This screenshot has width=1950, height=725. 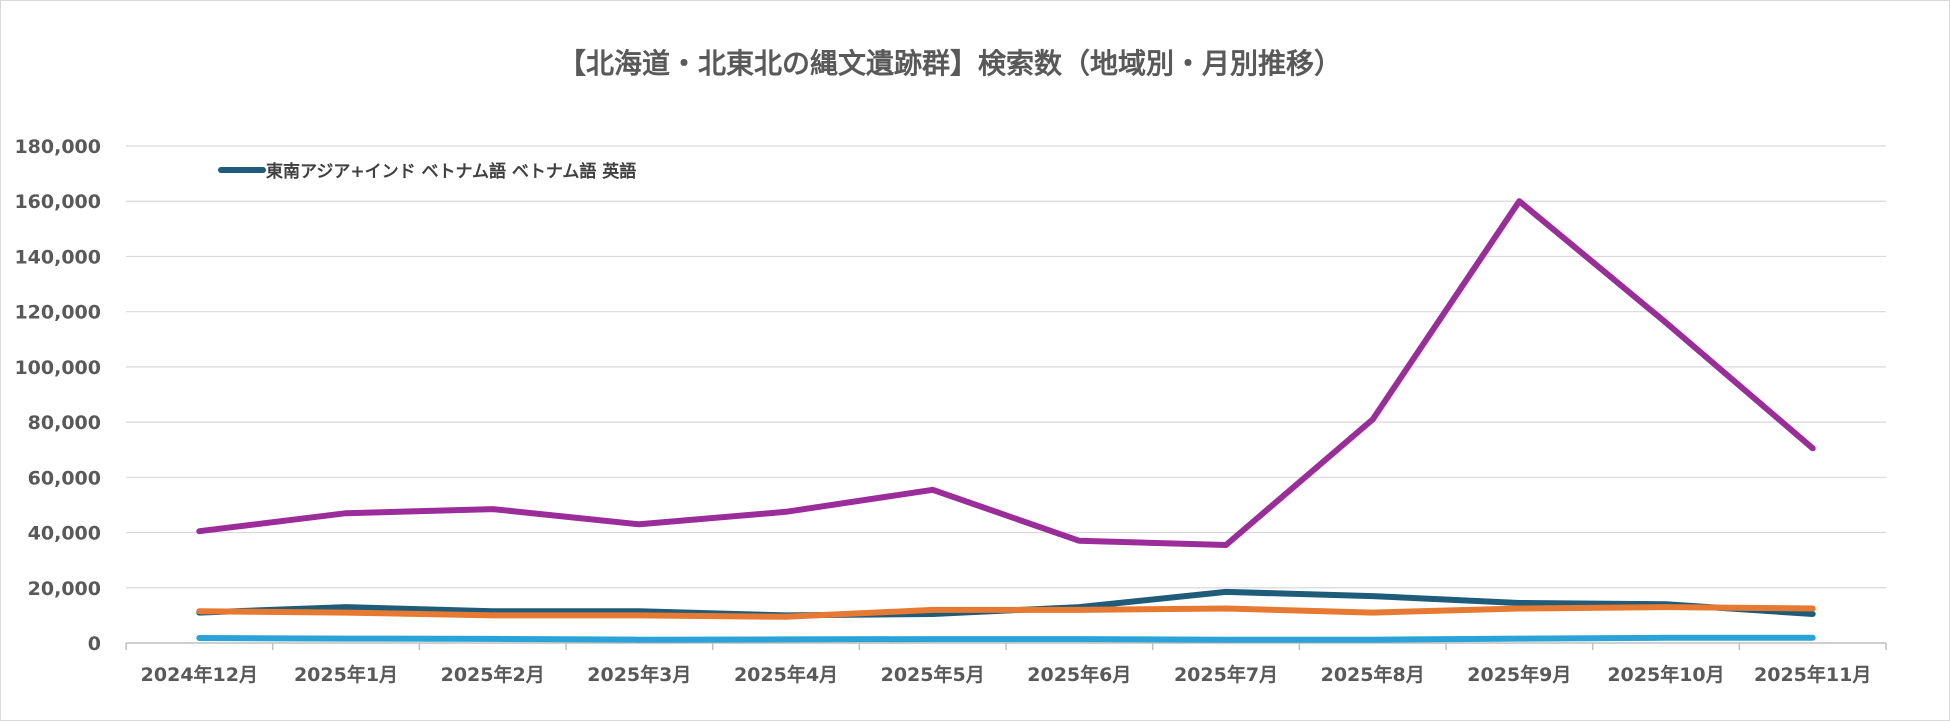 I want to click on x-tick-label: 2025年10月, so click(x=1665, y=674).